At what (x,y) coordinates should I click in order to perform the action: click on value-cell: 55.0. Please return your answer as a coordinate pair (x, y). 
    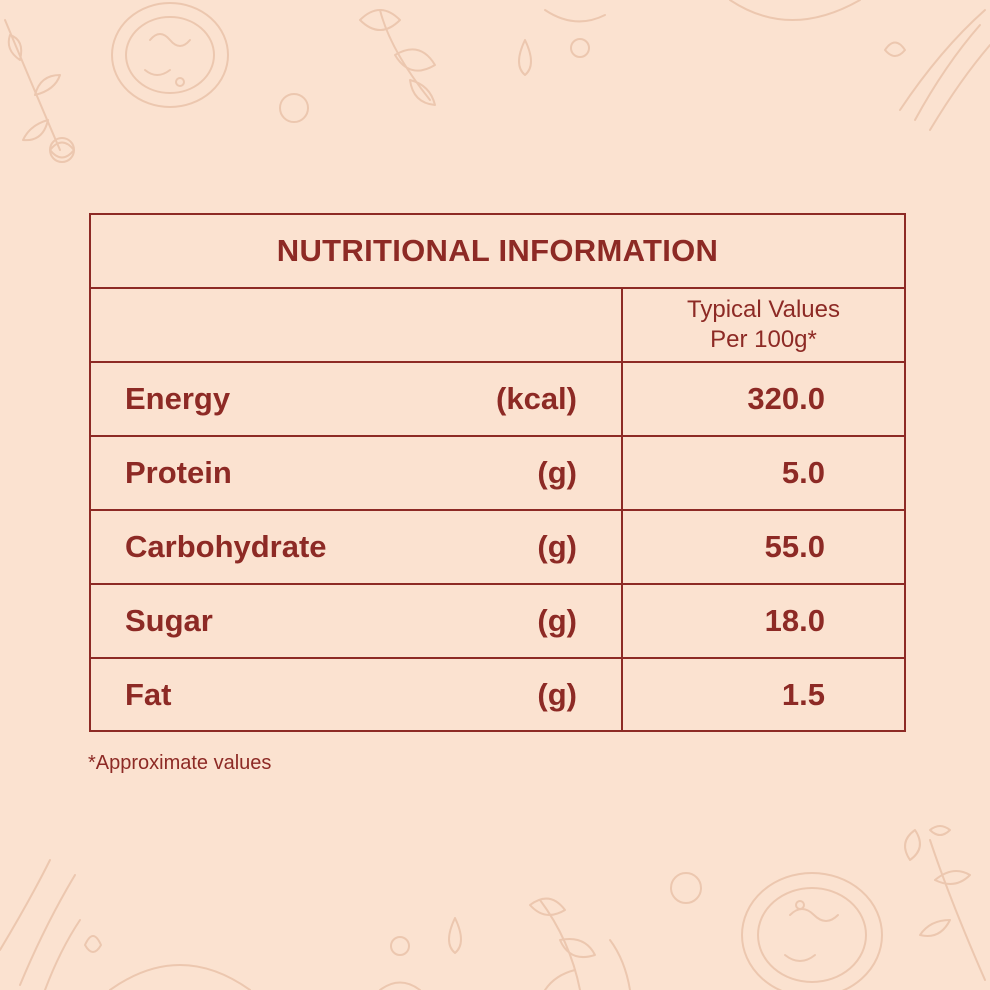
    Looking at the image, I should click on (763, 547).